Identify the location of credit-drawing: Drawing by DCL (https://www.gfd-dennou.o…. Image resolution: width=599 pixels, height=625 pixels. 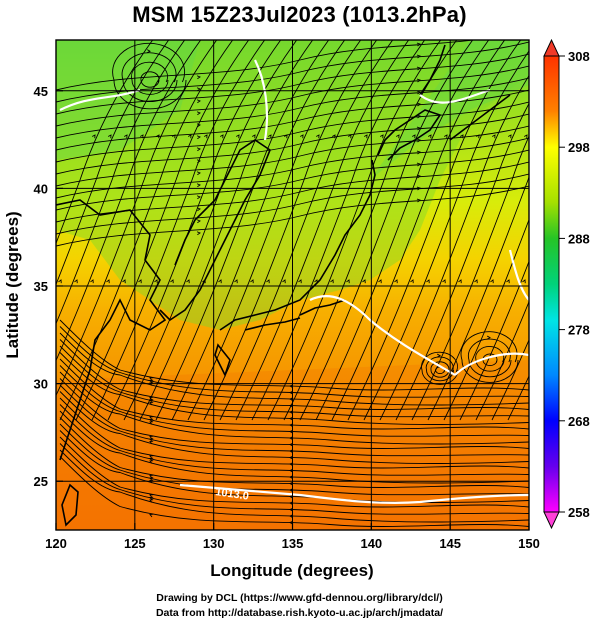
(299, 598).